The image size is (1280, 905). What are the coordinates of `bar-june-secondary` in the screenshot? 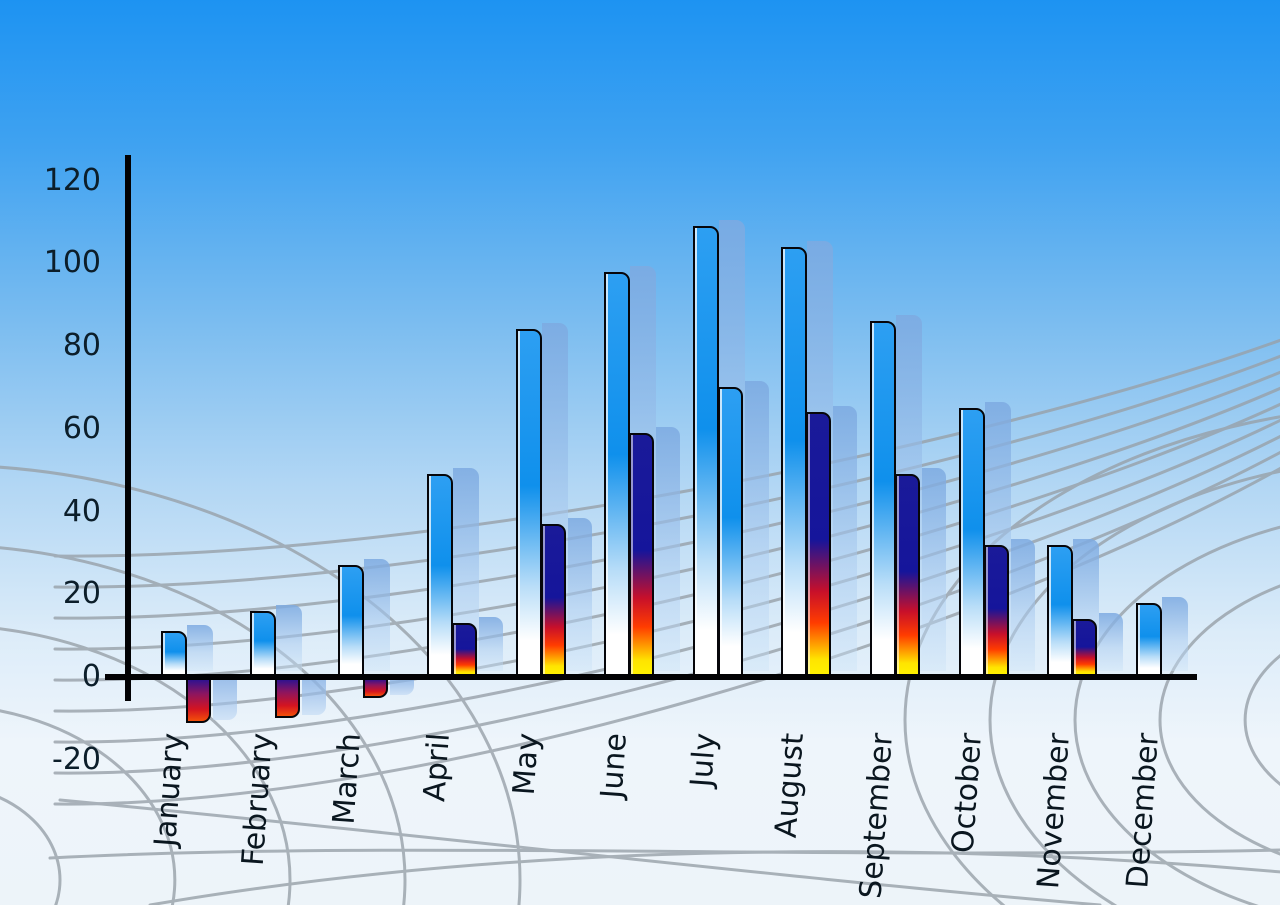 It's located at (642, 554).